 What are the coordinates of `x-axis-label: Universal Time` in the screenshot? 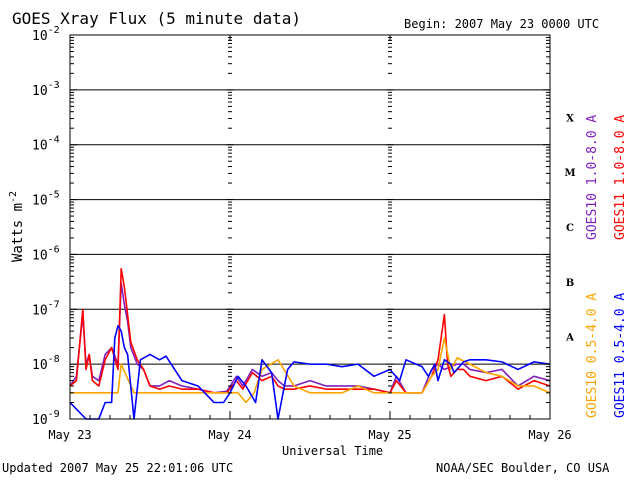 It's located at (332, 451).